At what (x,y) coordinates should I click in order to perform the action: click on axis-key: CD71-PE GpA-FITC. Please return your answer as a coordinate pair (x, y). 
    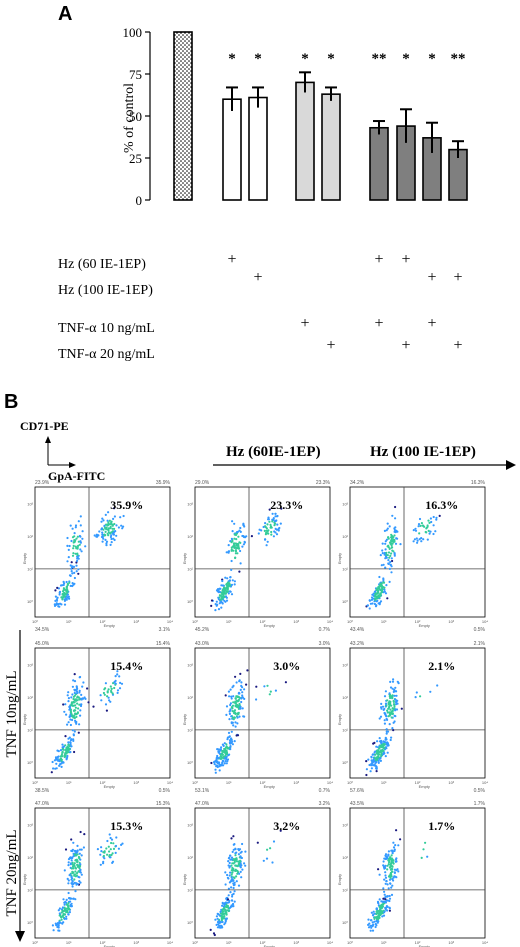
    Looking at the image, I should click on (62, 451).